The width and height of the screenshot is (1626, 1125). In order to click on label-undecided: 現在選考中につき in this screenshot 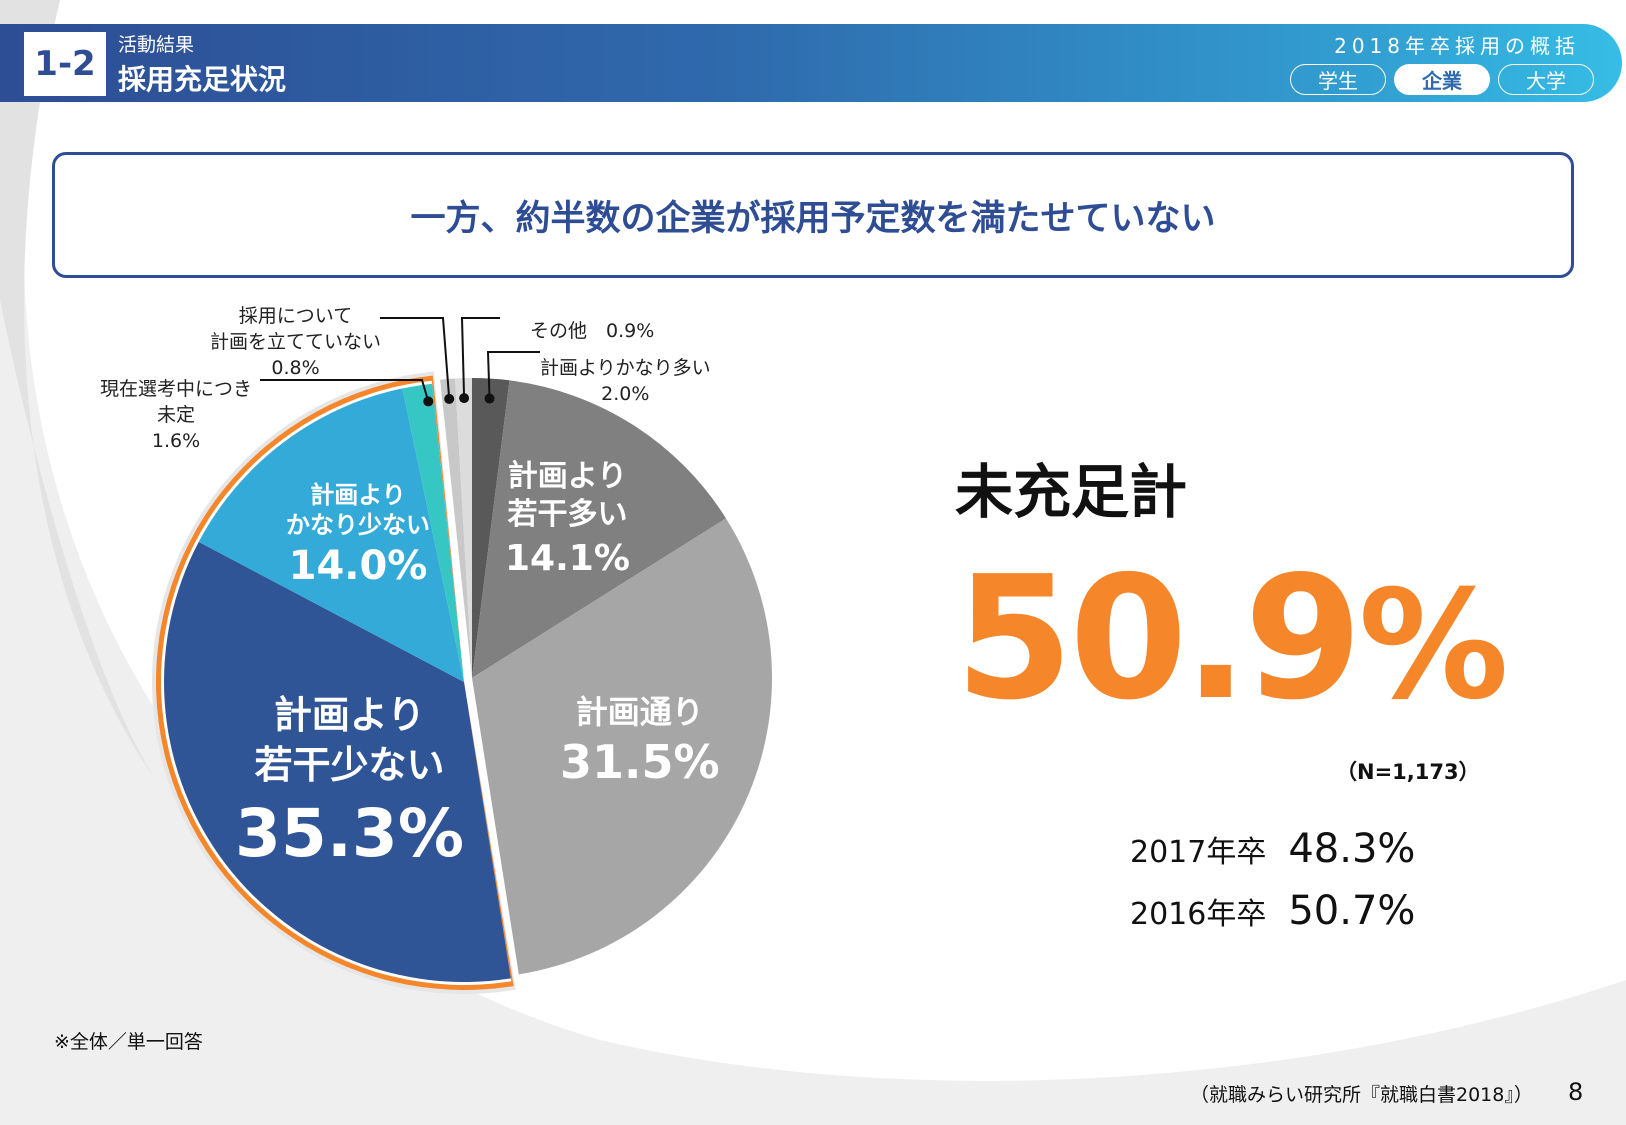, I will do `click(176, 389)`.